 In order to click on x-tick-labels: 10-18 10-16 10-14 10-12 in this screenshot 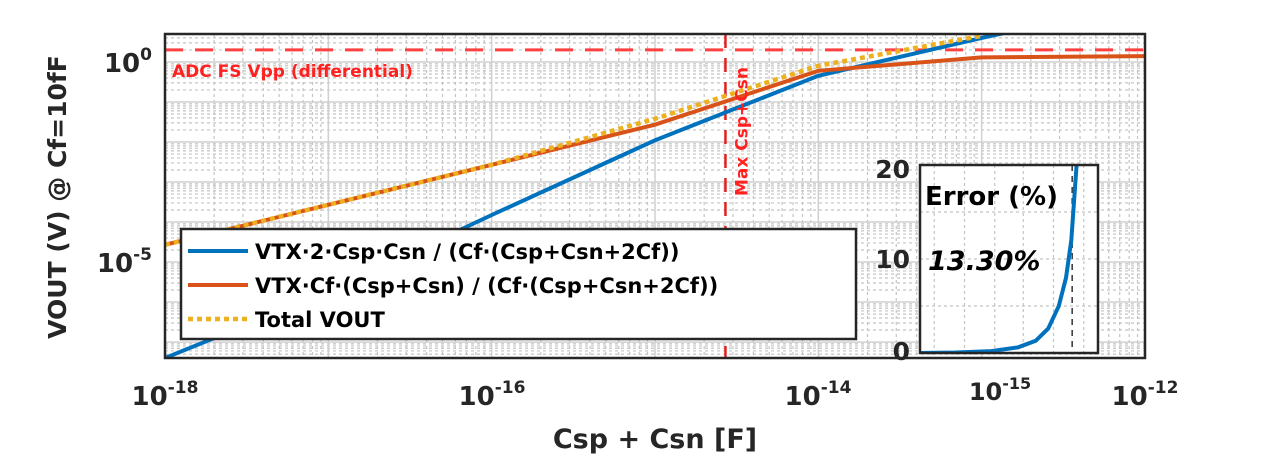, I will do `click(655, 395)`.